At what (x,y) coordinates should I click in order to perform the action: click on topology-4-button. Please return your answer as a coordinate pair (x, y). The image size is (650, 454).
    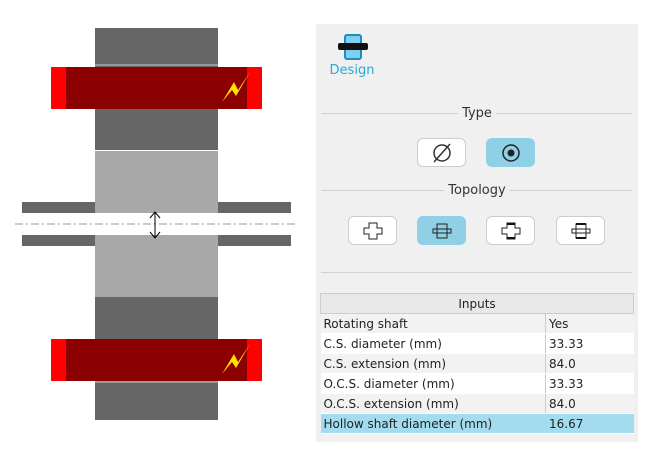
    Looking at the image, I should click on (580, 230).